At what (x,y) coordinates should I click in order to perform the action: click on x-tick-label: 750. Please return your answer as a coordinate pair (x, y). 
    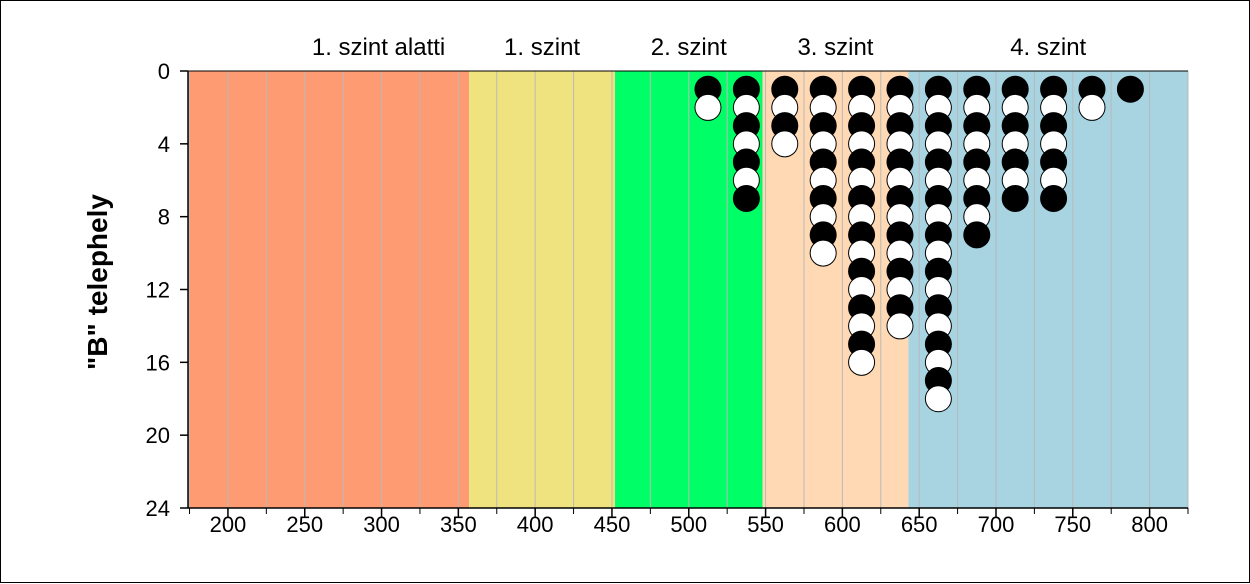
    Looking at the image, I should click on (1072, 524).